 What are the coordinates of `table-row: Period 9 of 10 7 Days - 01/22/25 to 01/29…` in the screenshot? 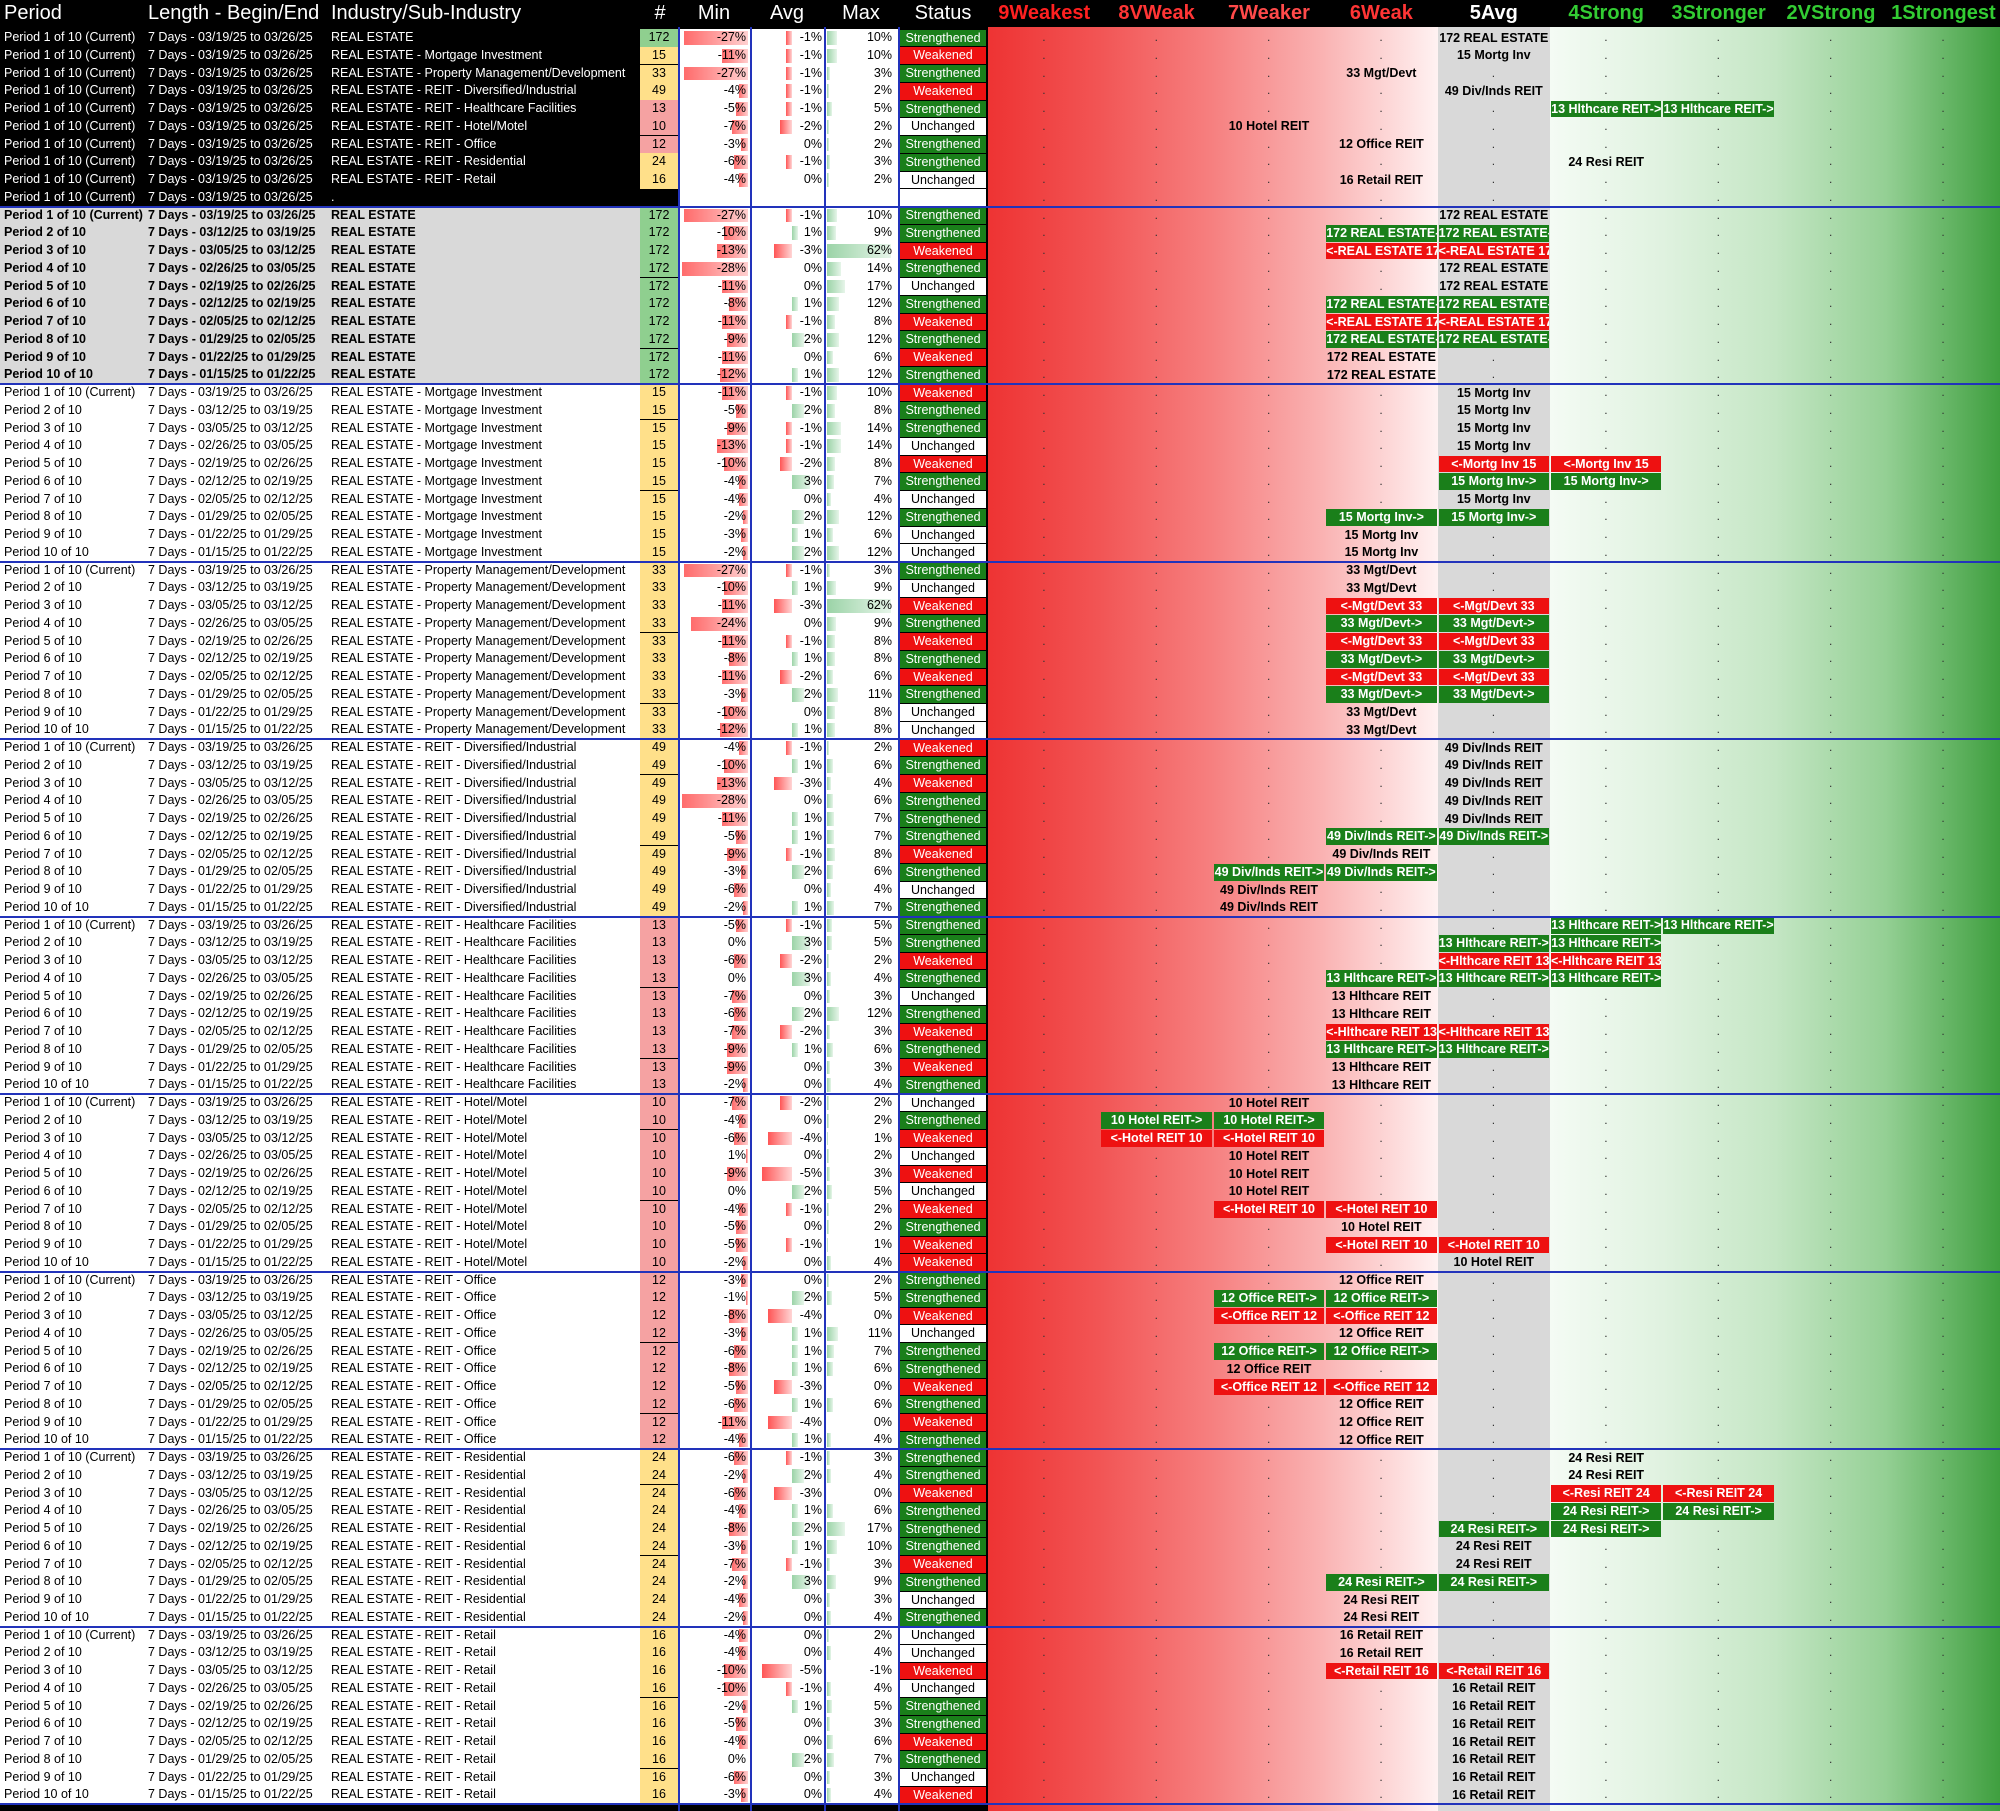 It's located at (494, 357).